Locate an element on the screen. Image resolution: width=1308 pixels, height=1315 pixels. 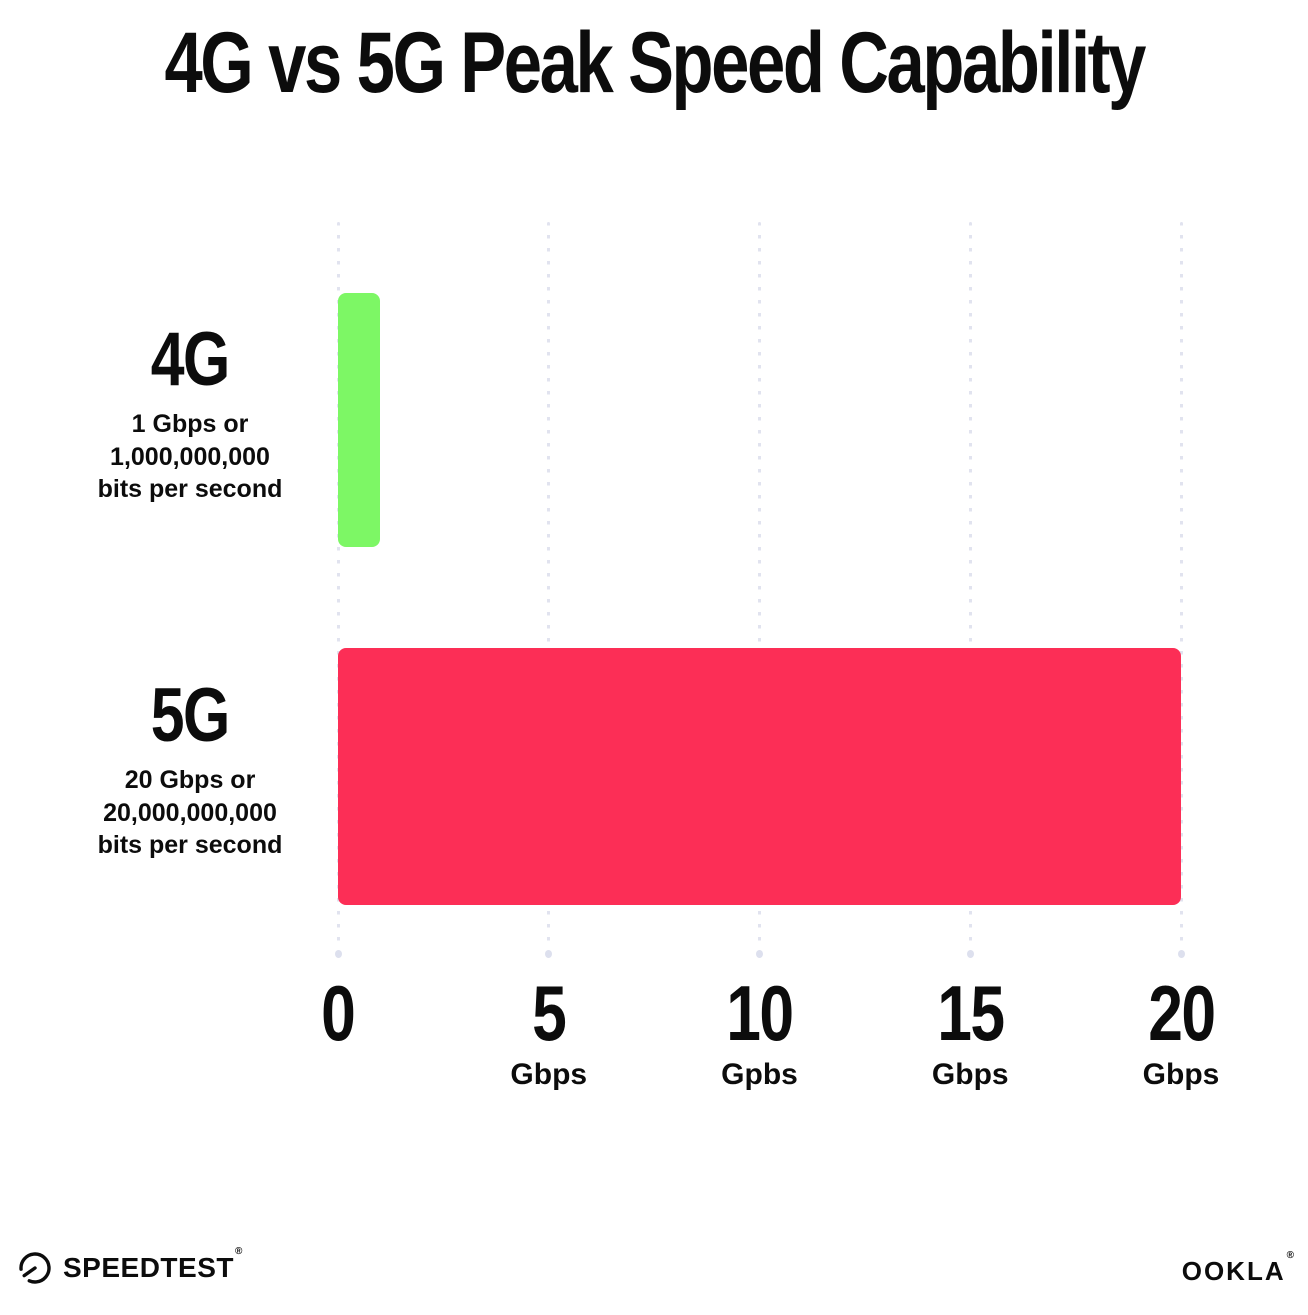
chart-title: 4G vs 5G Peak Speed Capability is located at coordinates (654, 63).